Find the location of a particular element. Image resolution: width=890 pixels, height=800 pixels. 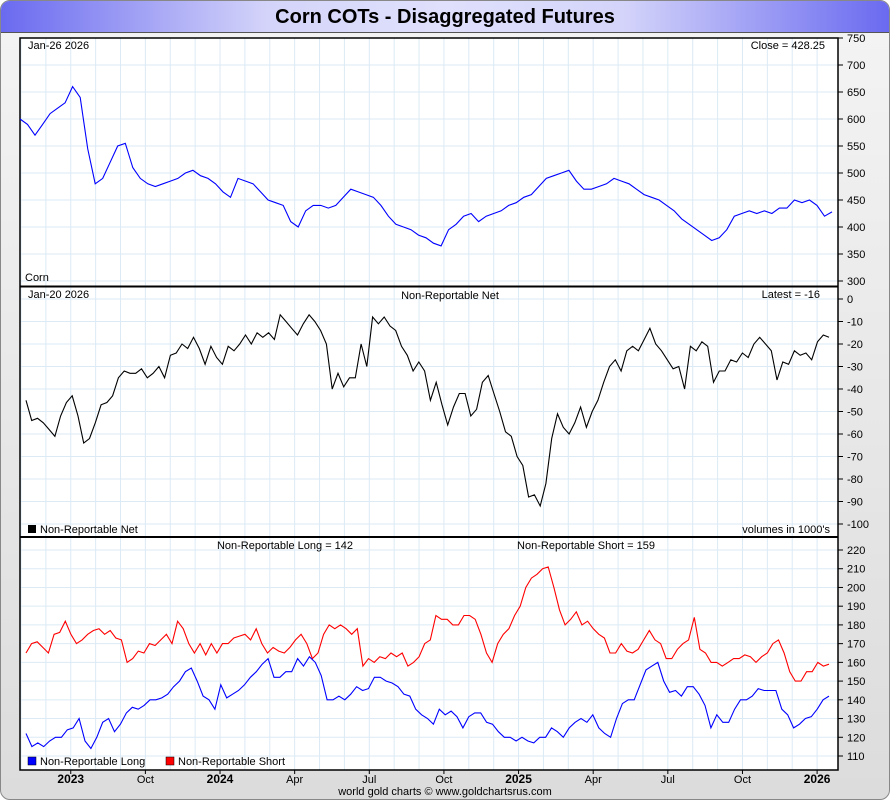

y-tick-label: 110 is located at coordinates (856, 757).